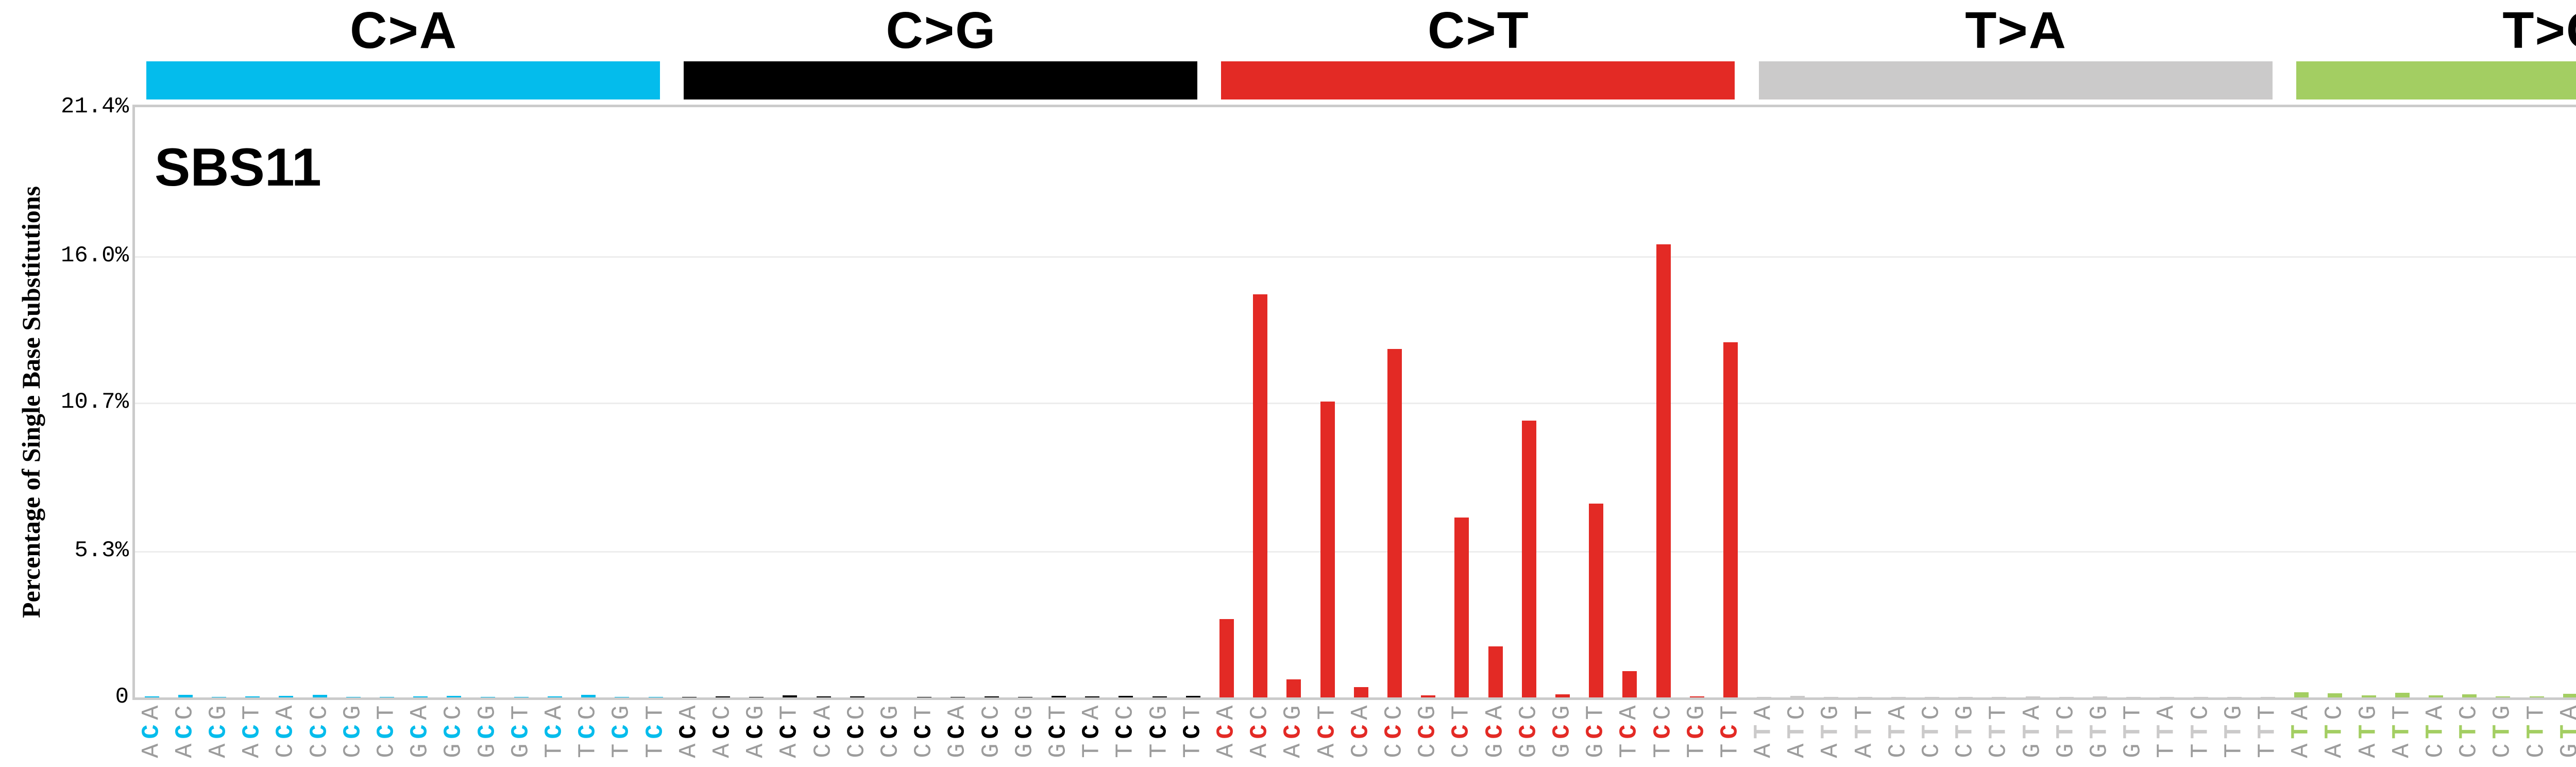 The image size is (2576, 767). I want to click on bar-C>T-TCC, so click(1663, 471).